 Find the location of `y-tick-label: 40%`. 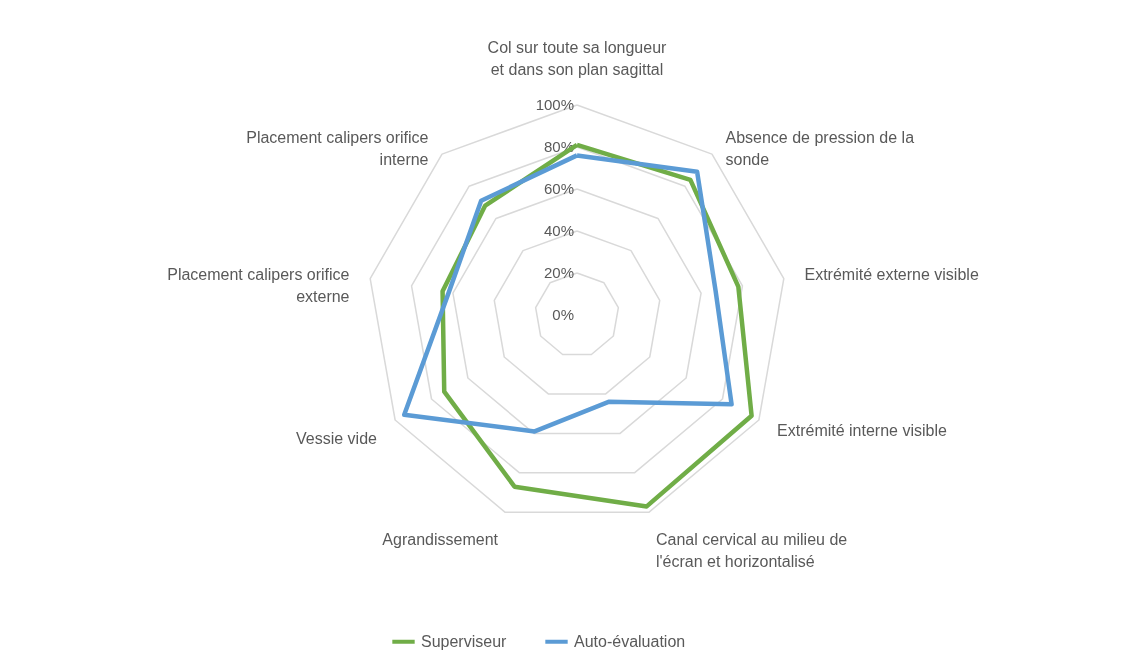

y-tick-label: 40% is located at coordinates (558, 230).